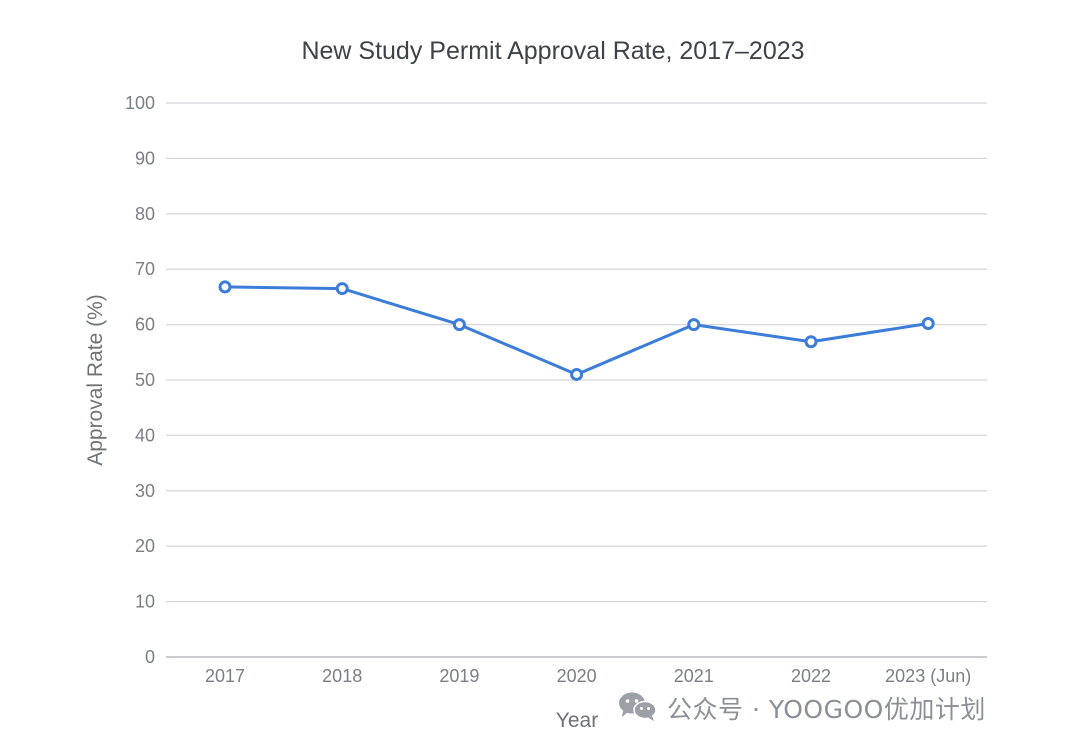  Describe the element at coordinates (145, 380) in the screenshot. I see `y-tick-label-50: 50` at that location.